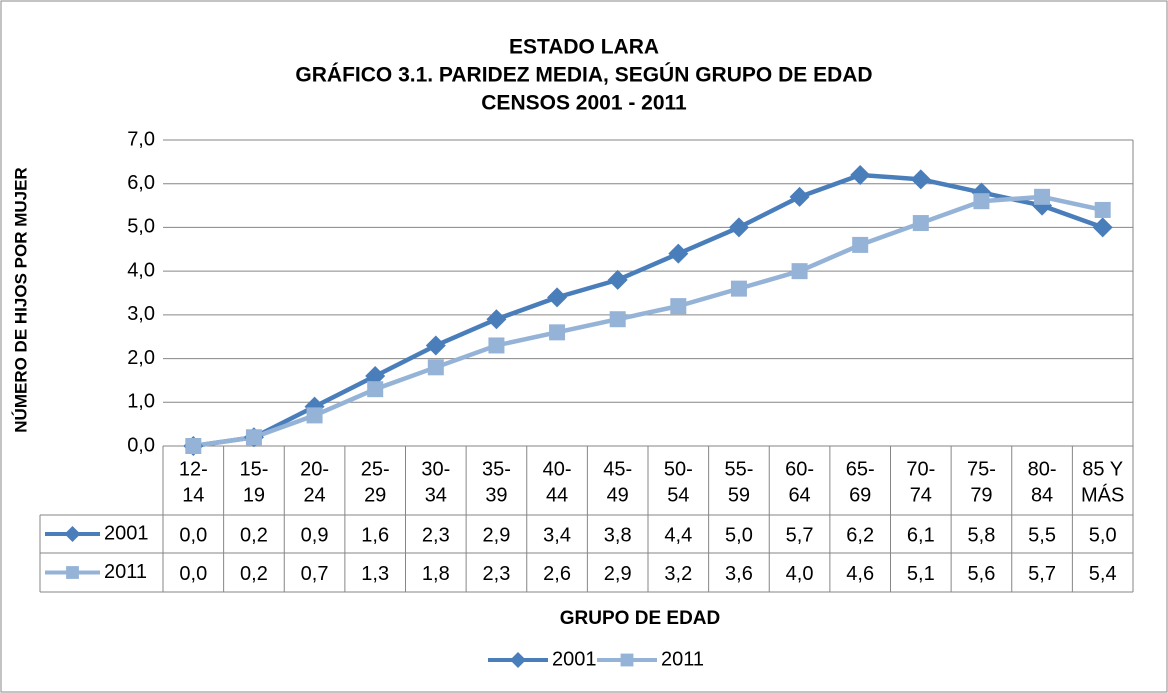 Image resolution: width=1168 pixels, height=693 pixels. I want to click on table-value: 1,6, so click(375, 535).